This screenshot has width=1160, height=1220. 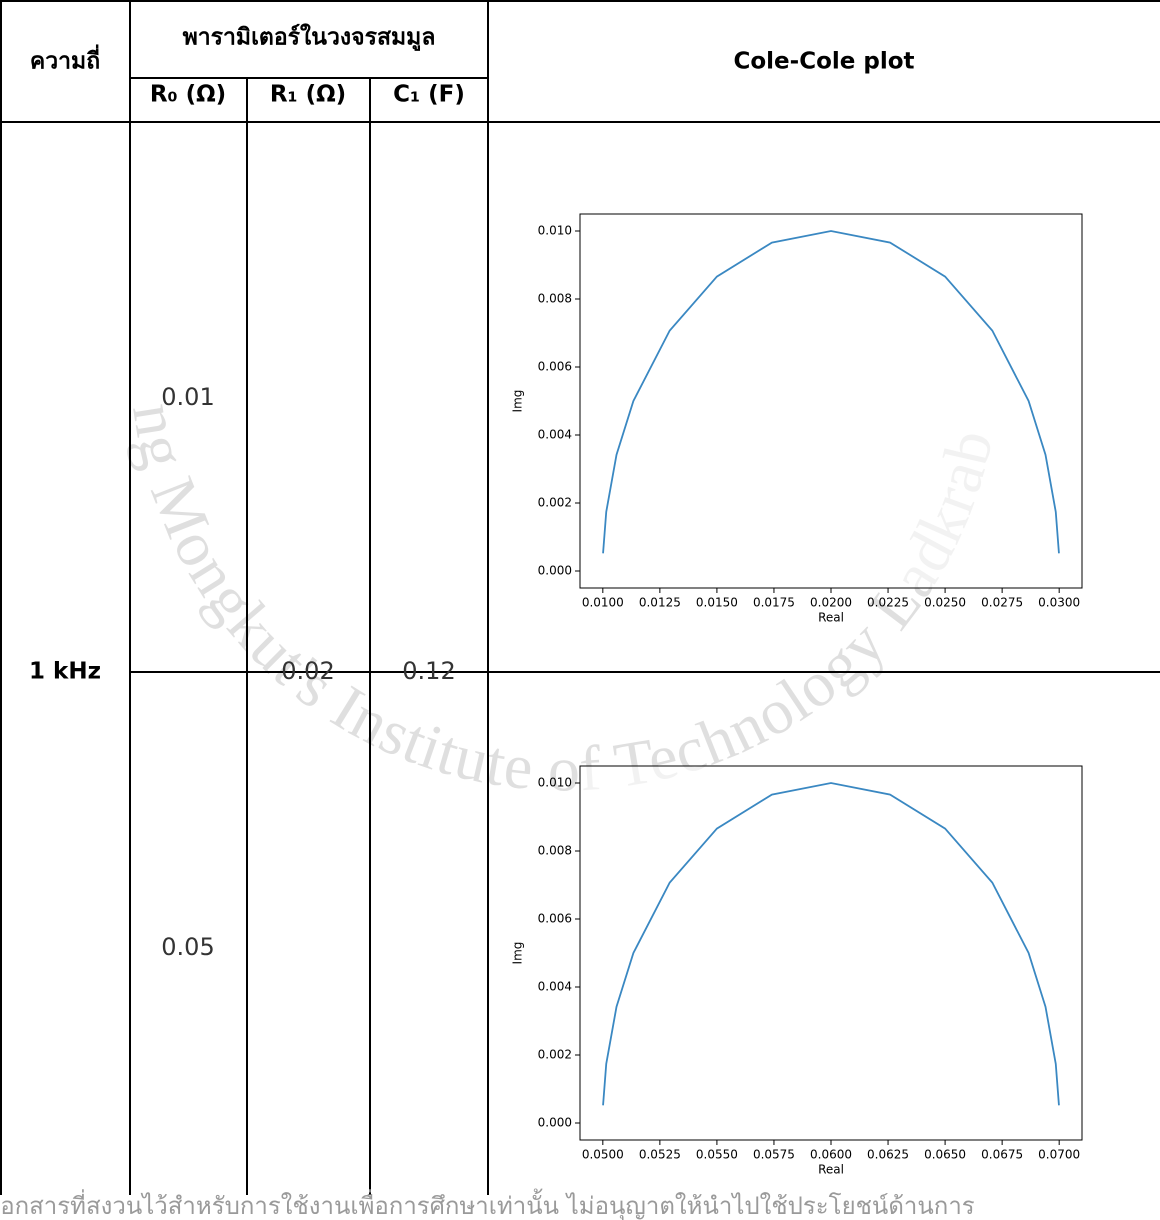 What do you see at coordinates (823, 62) in the screenshot?
I see `header-plot: Cole-Cole plot` at bounding box center [823, 62].